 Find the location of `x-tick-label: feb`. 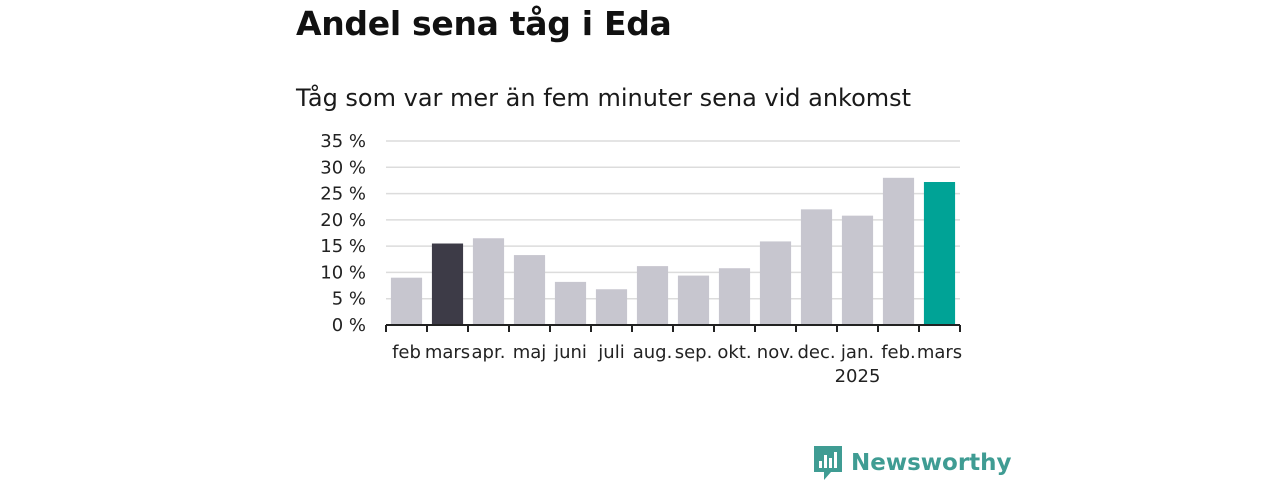

x-tick-label: feb is located at coordinates (406, 352).